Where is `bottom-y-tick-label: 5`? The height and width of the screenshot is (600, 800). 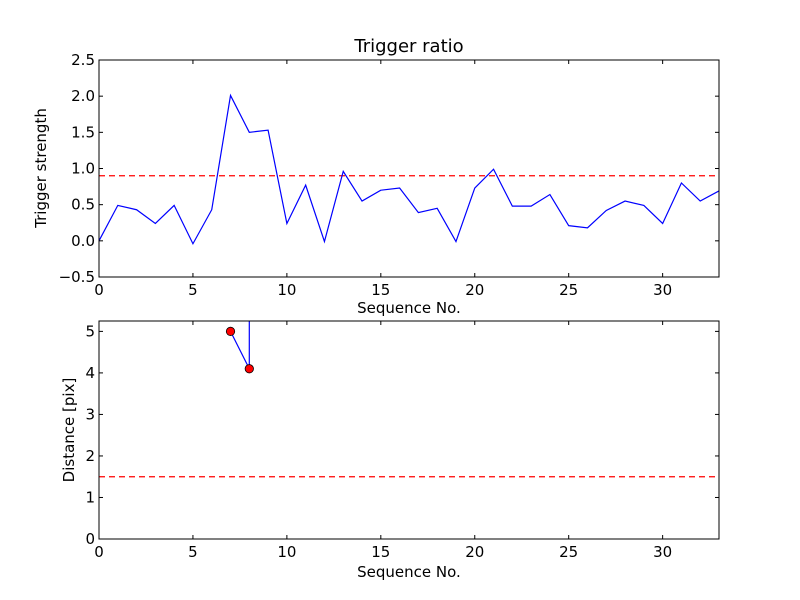
bottom-y-tick-label: 5 is located at coordinates (90, 331).